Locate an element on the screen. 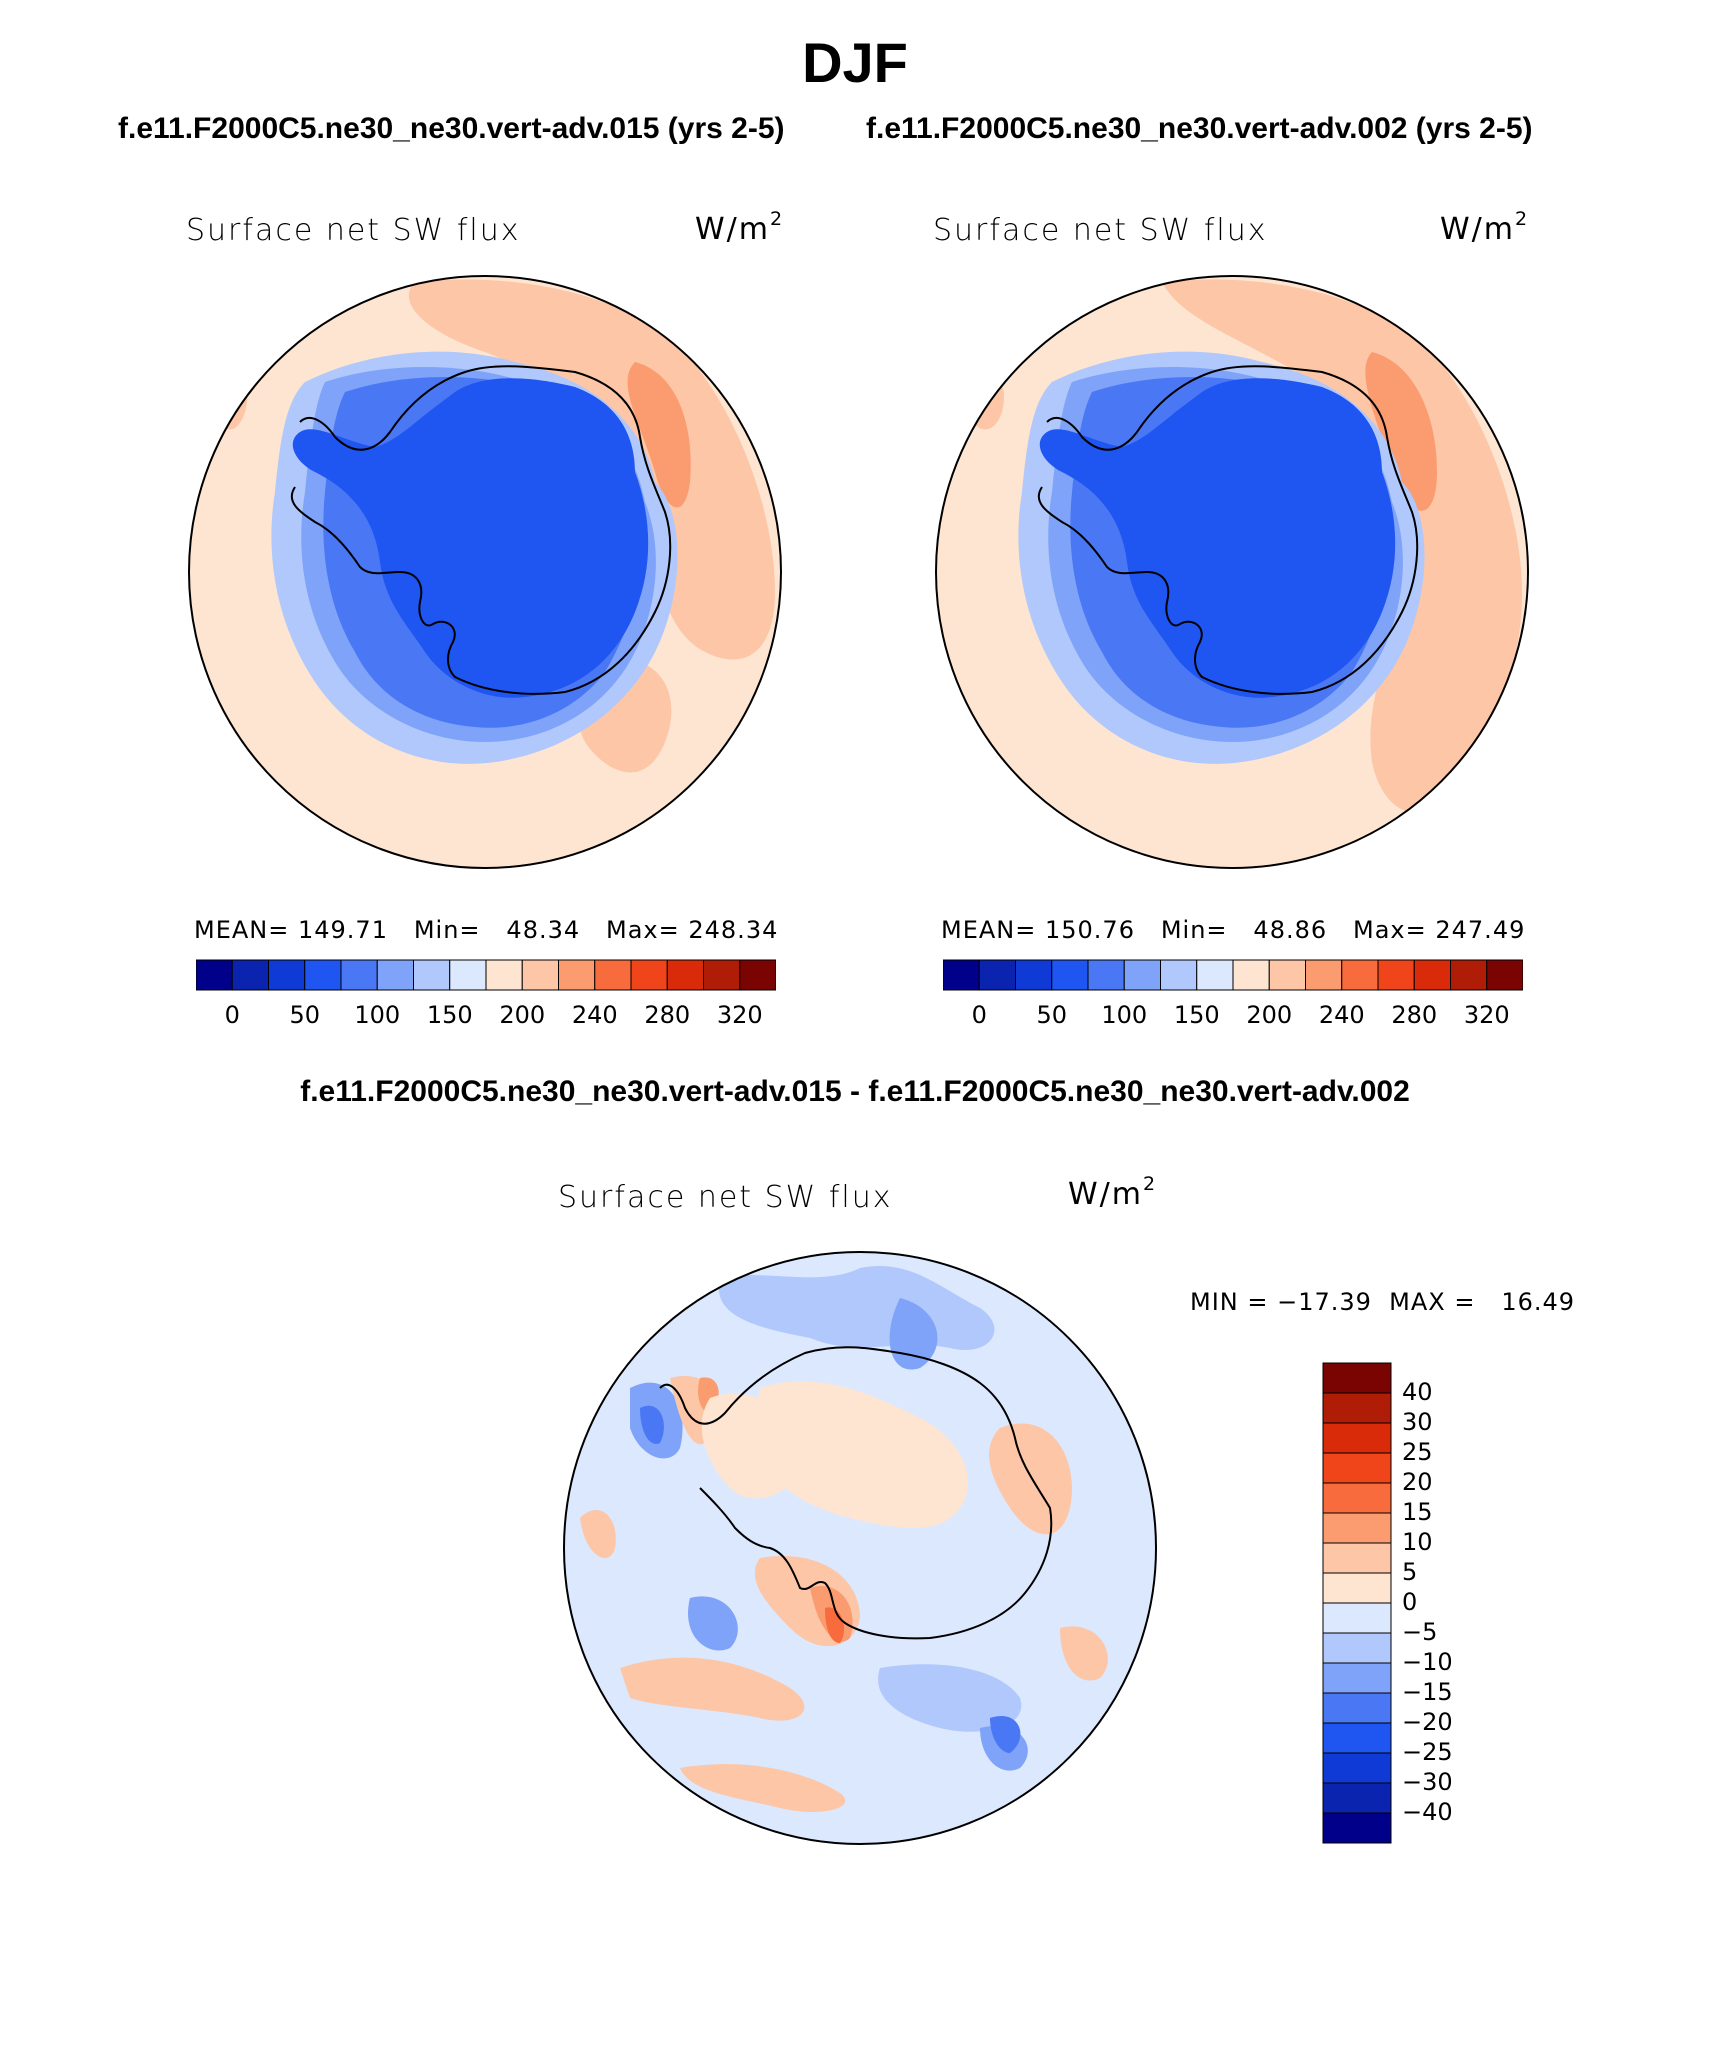 The image size is (1710, 2061). panel-b-colorbar-tick-label: 320 is located at coordinates (1486, 1015).